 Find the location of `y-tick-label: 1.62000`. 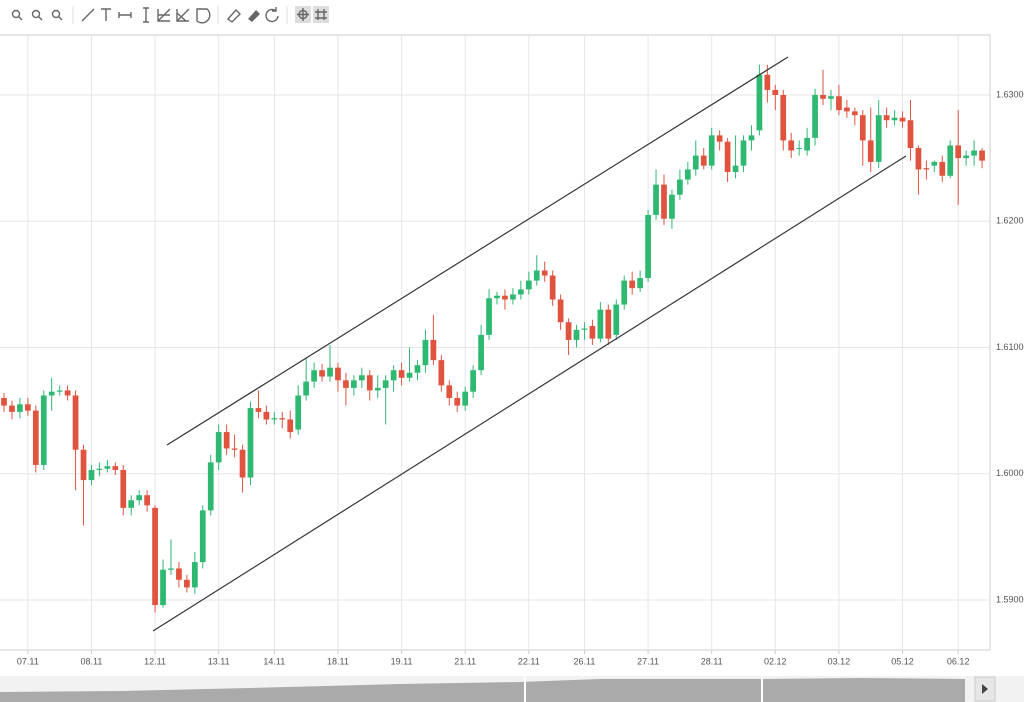

y-tick-label: 1.62000 is located at coordinates (1010, 221).